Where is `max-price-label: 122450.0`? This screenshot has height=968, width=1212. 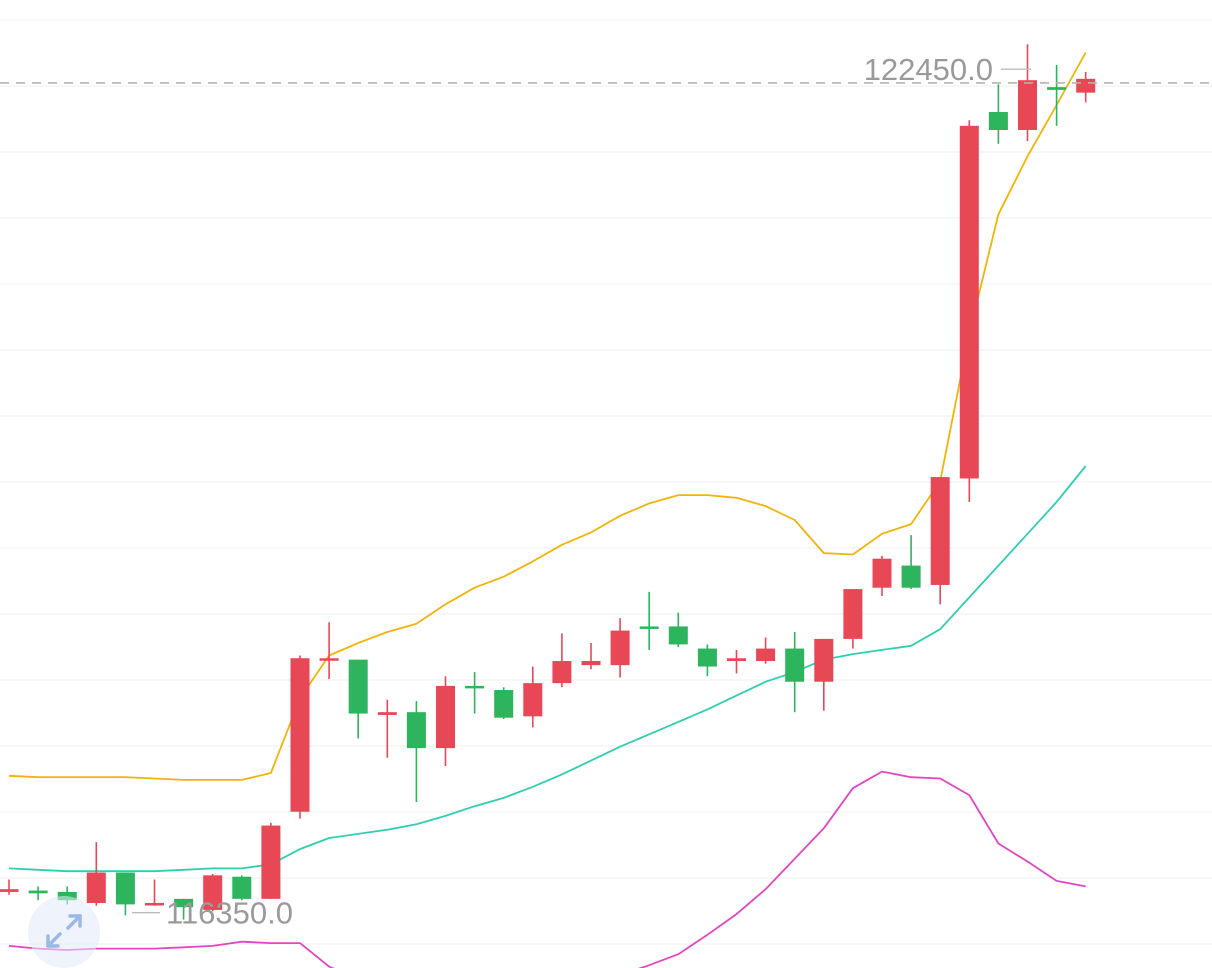 max-price-label: 122450.0 is located at coordinates (928, 69).